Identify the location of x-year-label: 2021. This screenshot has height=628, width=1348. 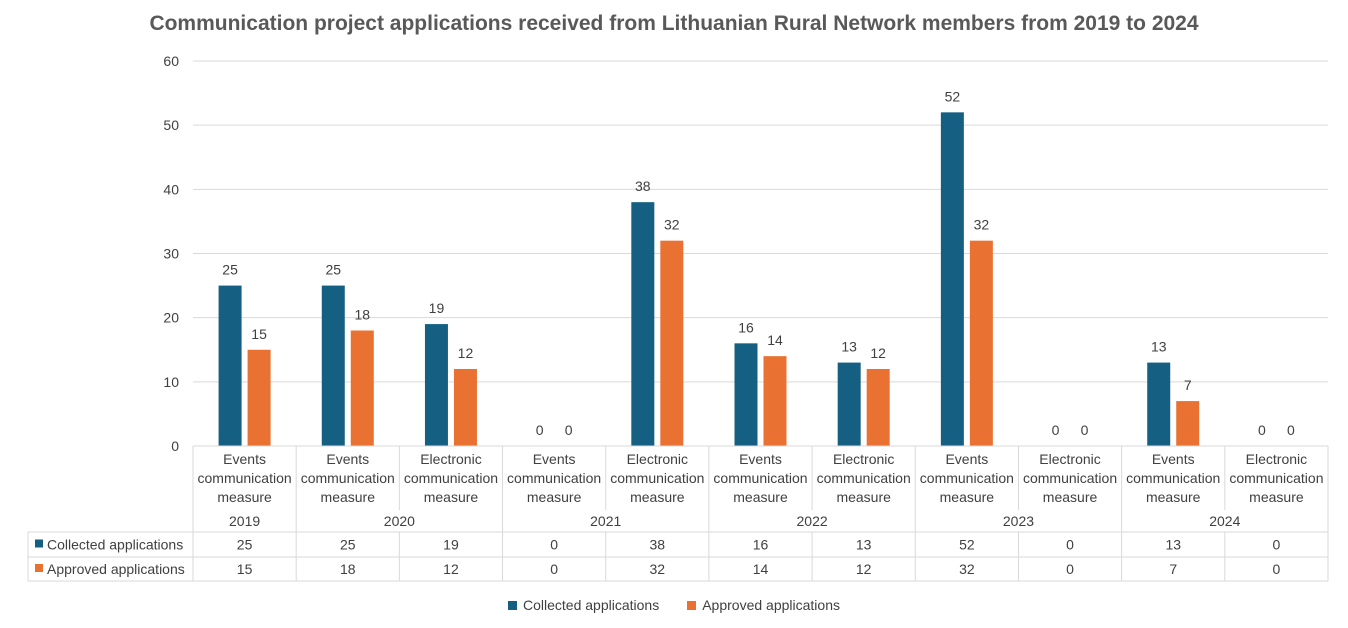
(605, 521).